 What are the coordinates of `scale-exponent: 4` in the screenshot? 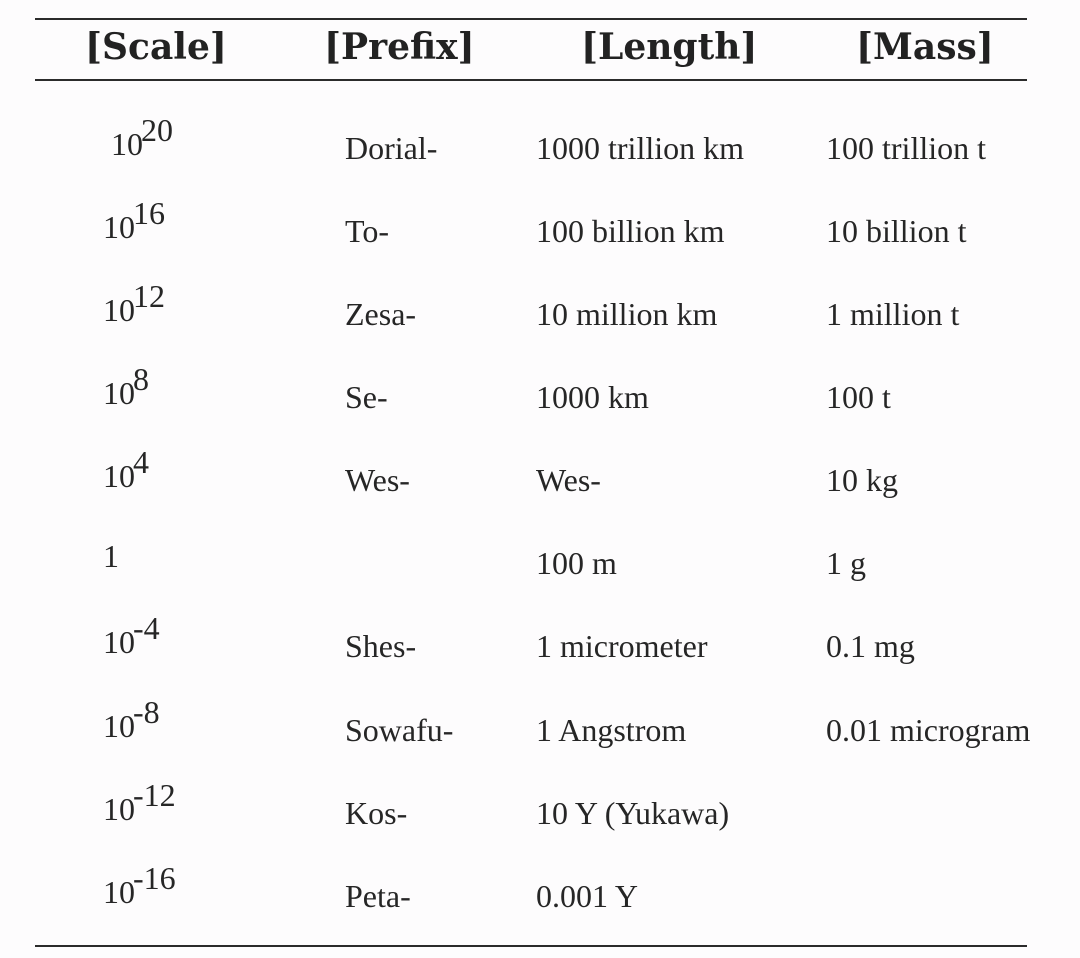 It's located at (141, 462).